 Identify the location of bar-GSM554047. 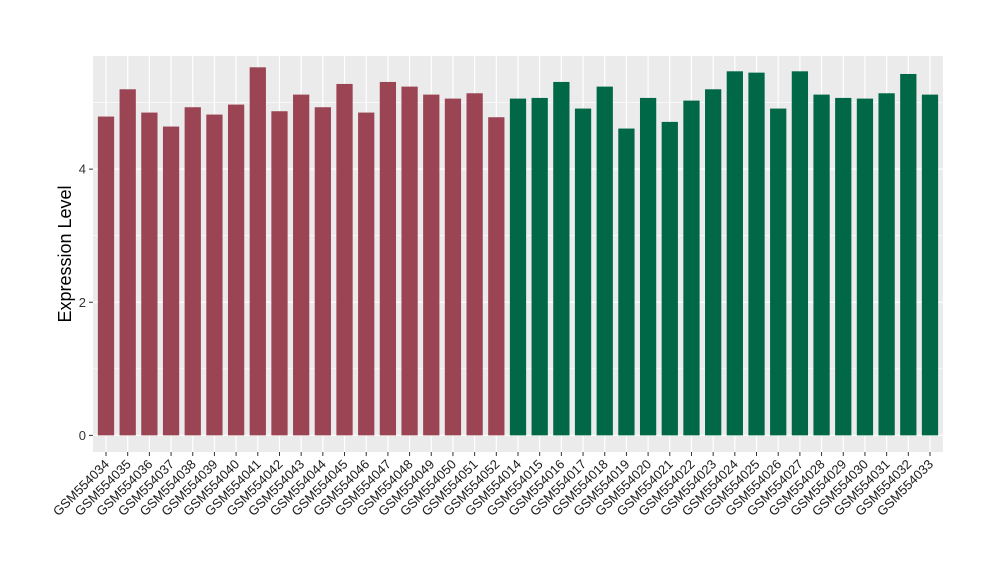
(388, 258).